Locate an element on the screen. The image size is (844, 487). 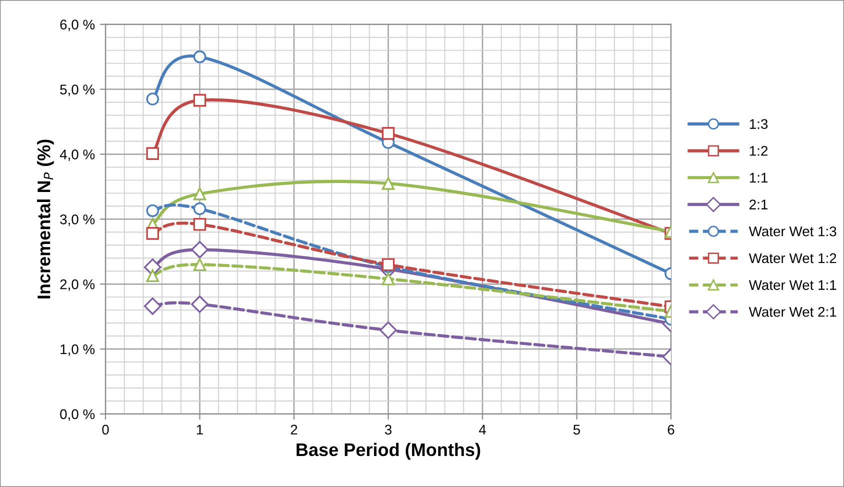
legend-label: 1:1 is located at coordinates (759, 177).